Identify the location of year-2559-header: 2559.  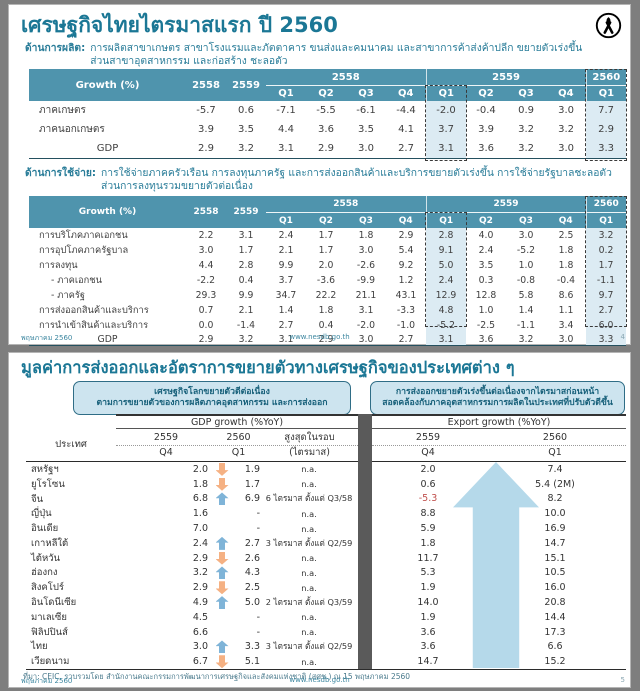
(246, 85).